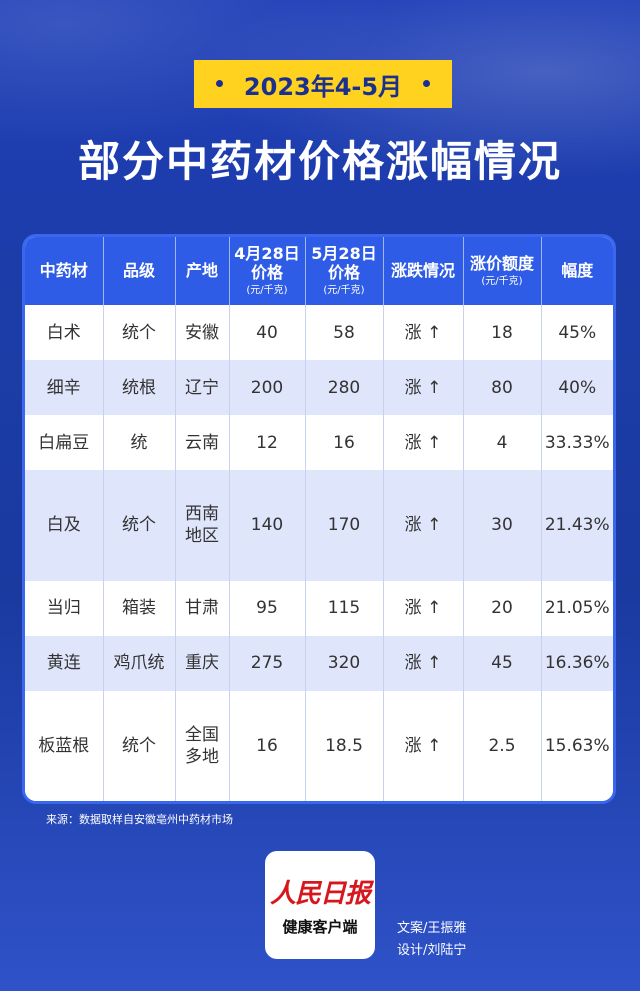 This screenshot has width=640, height=991. What do you see at coordinates (267, 263) in the screenshot?
I see `column-header-label: 4月28日 价格` at bounding box center [267, 263].